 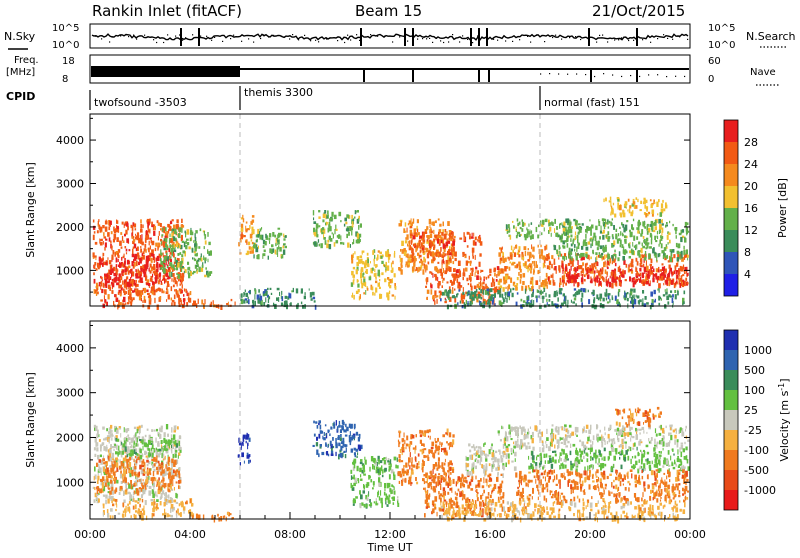 What do you see at coordinates (751, 164) in the screenshot?
I see `power-colorbar-tick: 24` at bounding box center [751, 164].